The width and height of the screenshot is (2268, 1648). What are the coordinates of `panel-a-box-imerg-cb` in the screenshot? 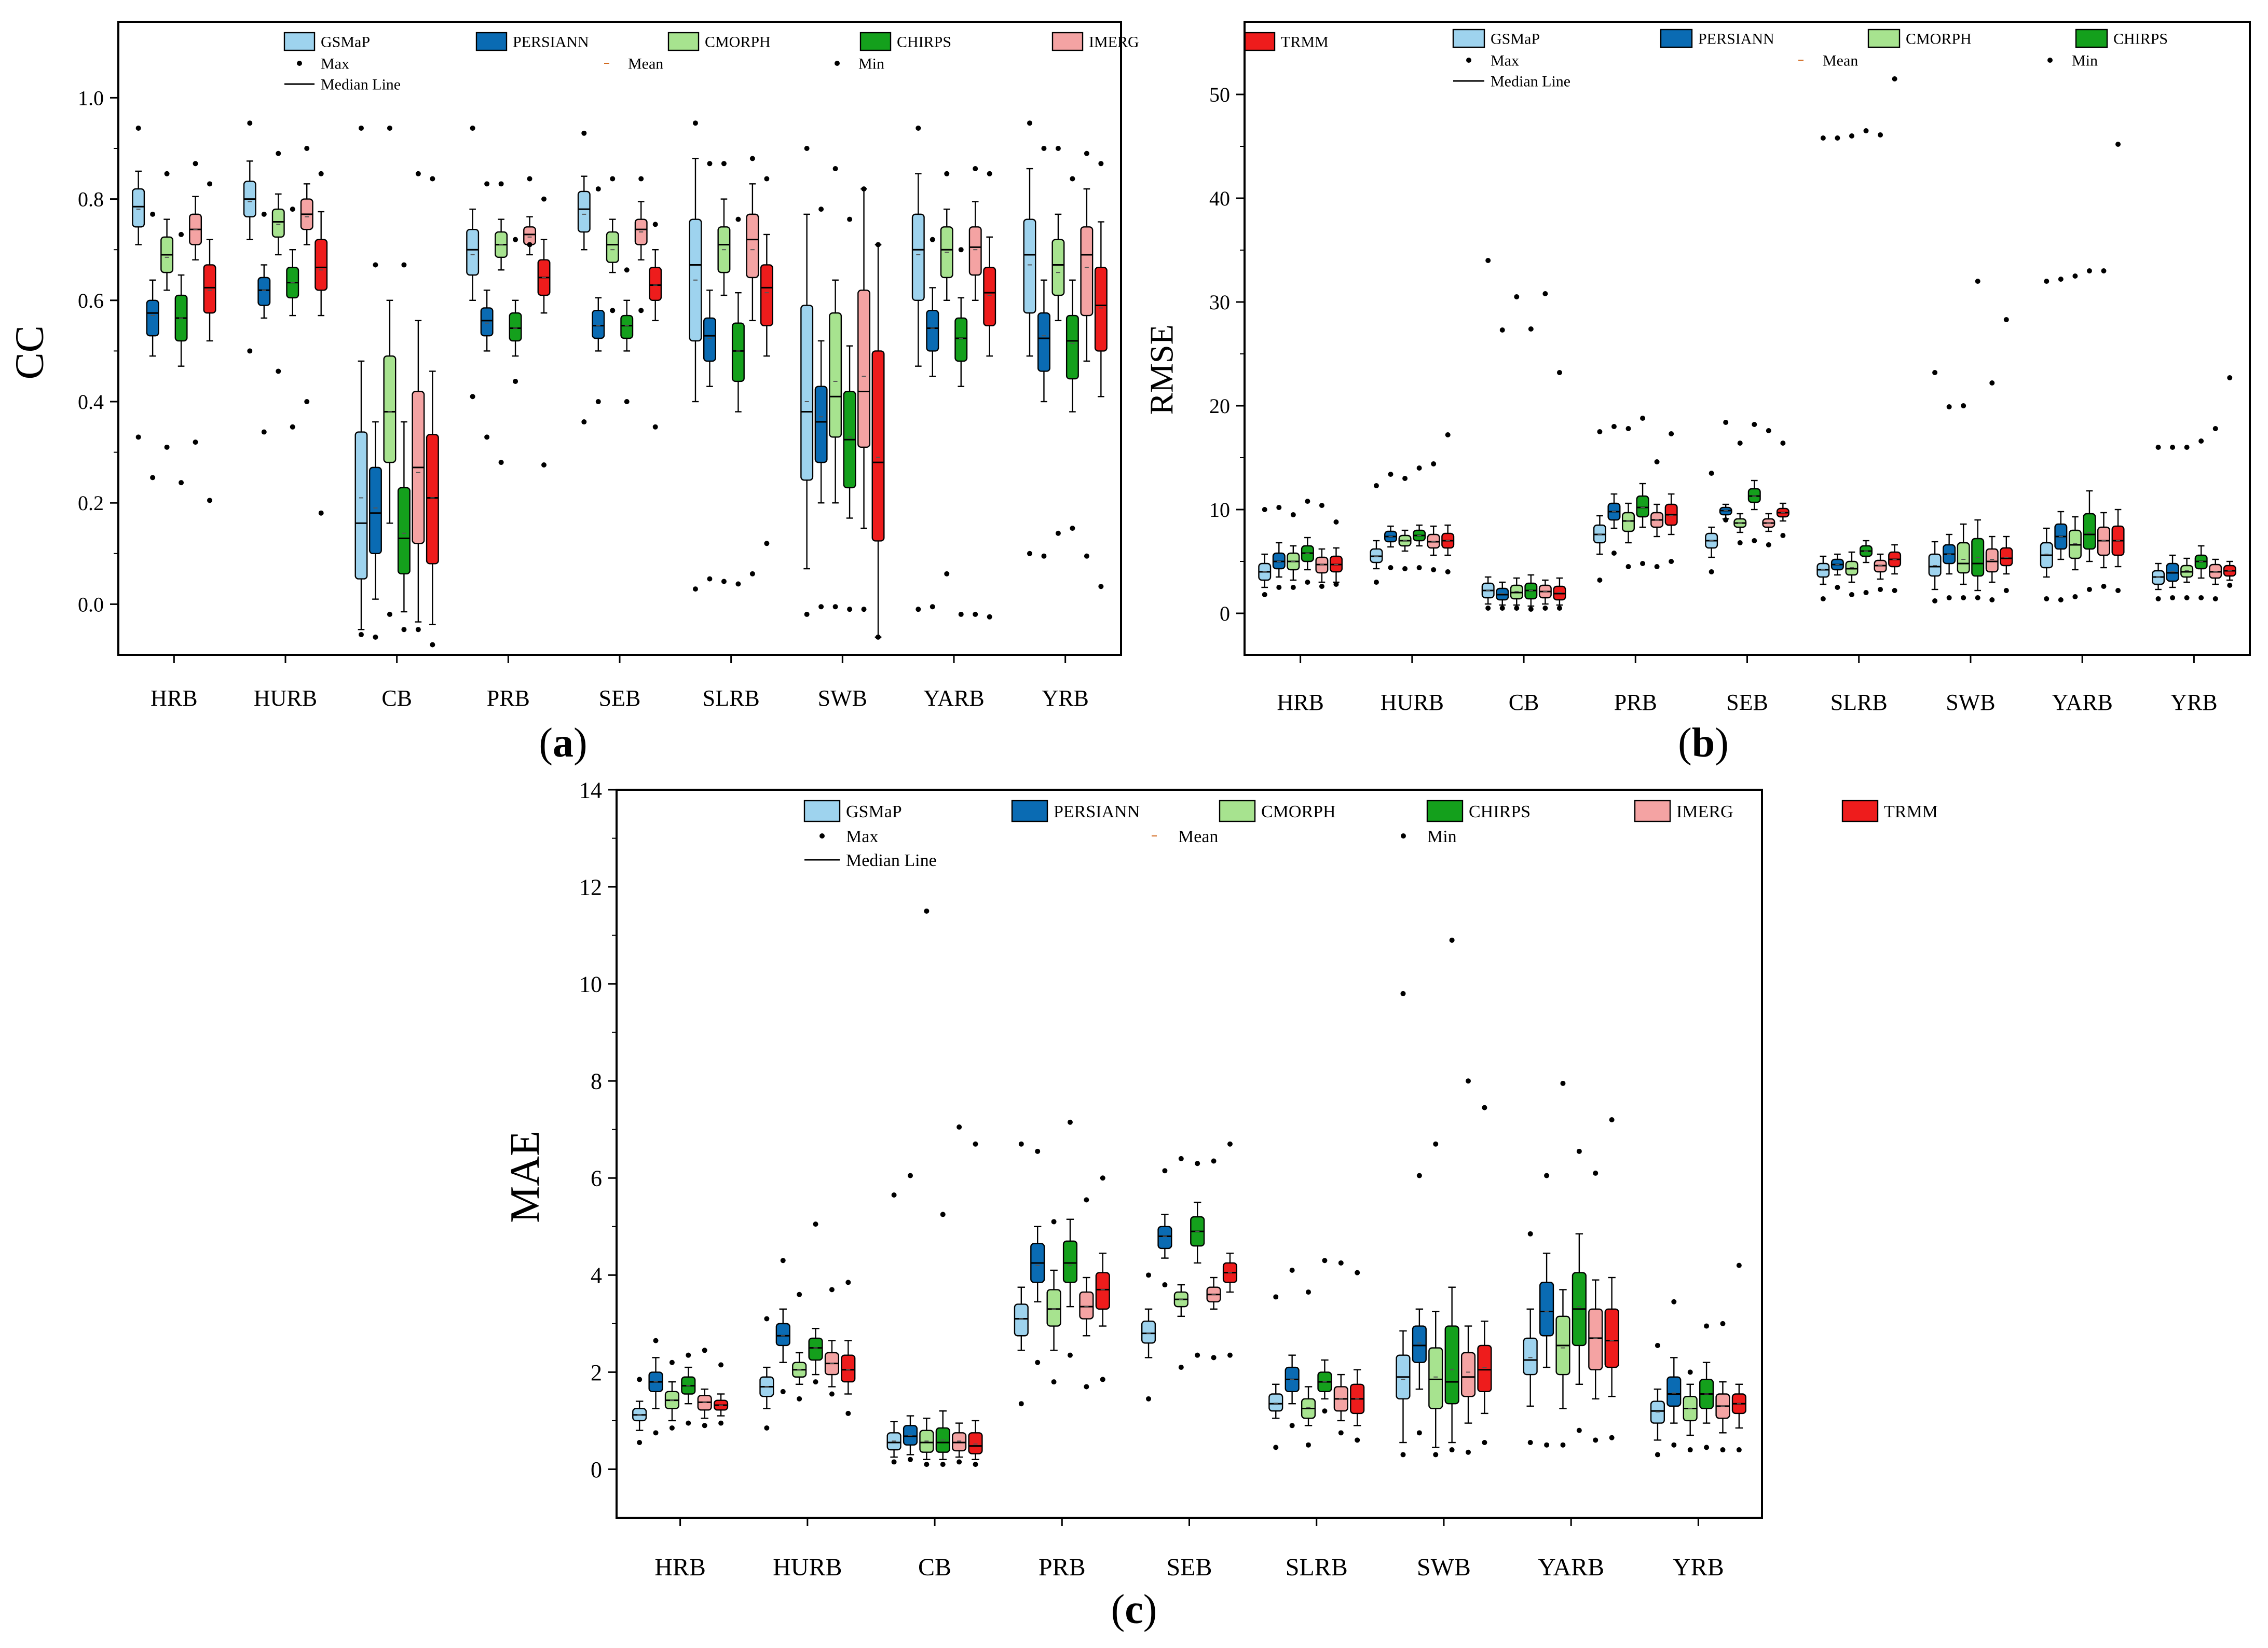 It's located at (418, 402).